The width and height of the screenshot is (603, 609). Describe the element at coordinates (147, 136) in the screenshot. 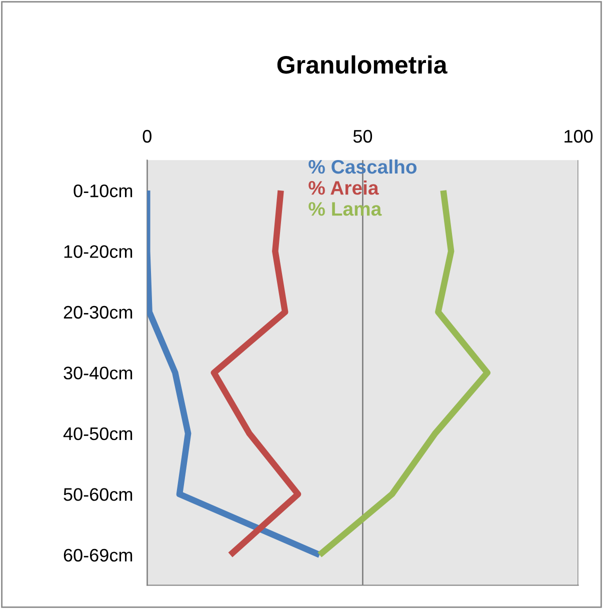

I see `x-tick-label: 0` at that location.